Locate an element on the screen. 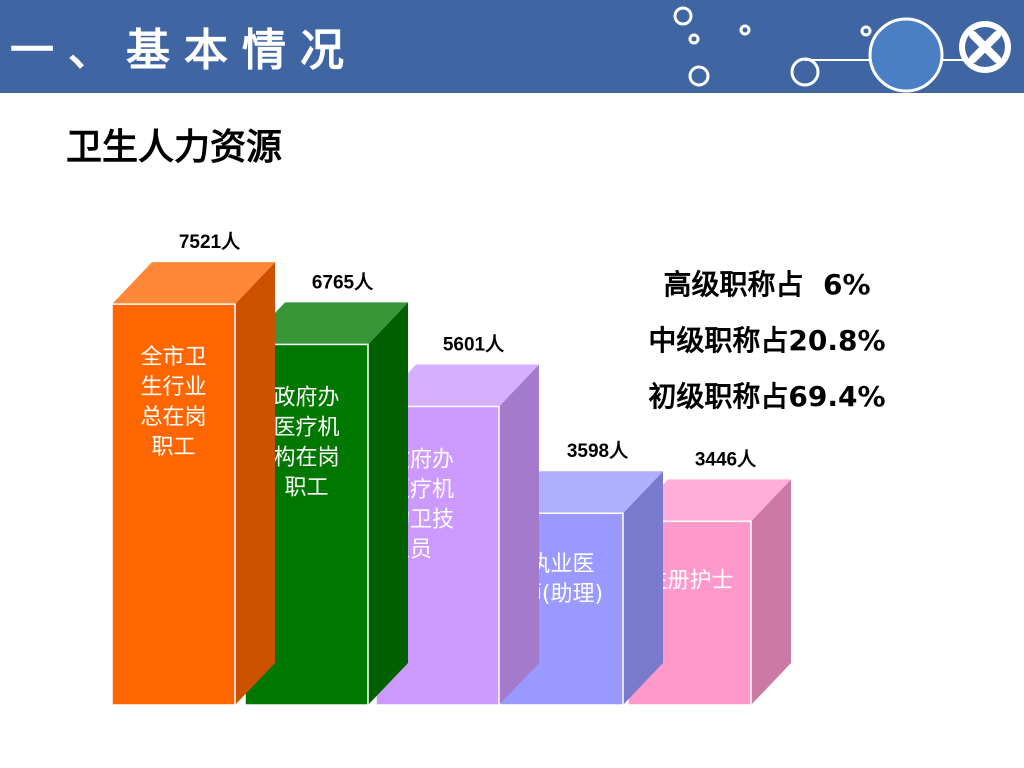 The height and width of the screenshot is (768, 1024). value-label: 3446人 is located at coordinates (726, 459).